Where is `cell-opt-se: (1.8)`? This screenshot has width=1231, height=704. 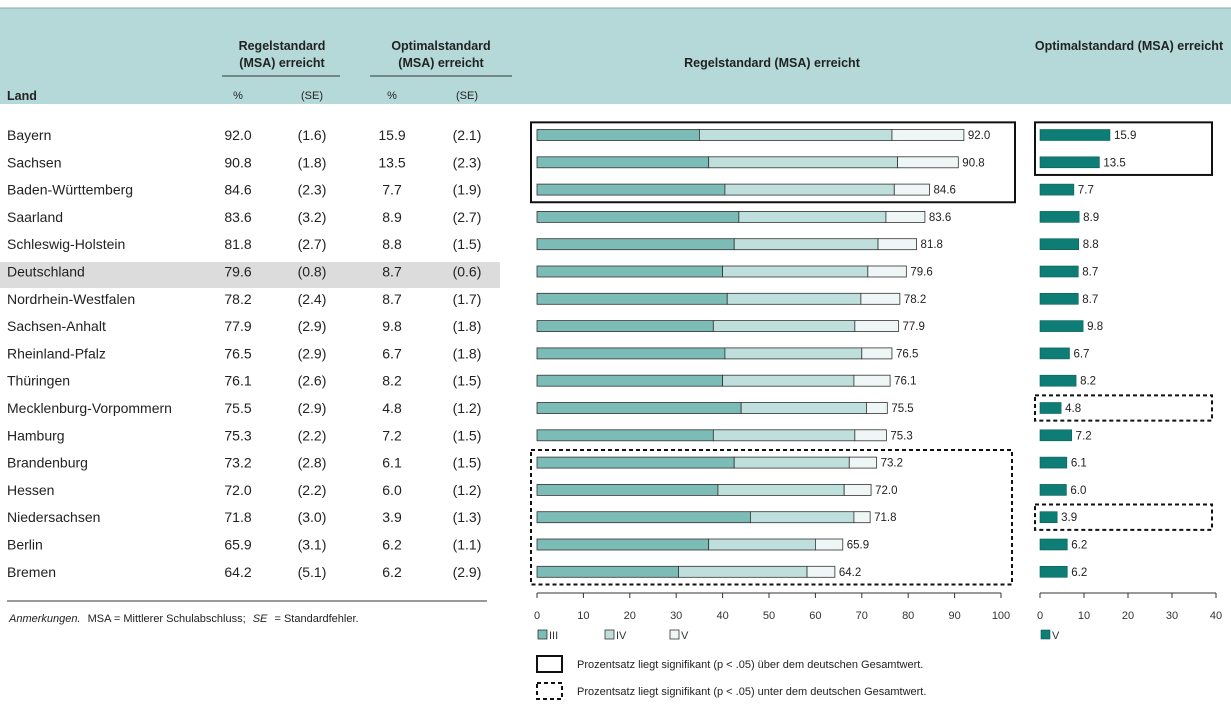 cell-opt-se: (1.8) is located at coordinates (467, 353).